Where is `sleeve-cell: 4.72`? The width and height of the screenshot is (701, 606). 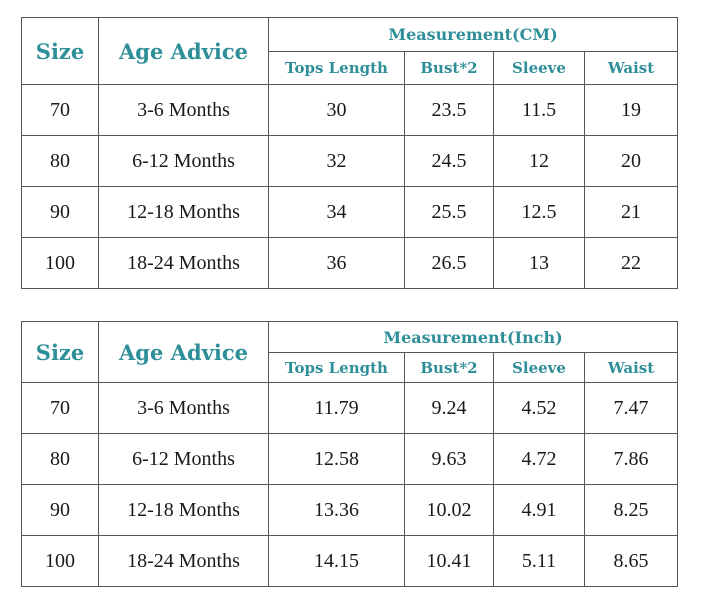
sleeve-cell: 4.72 is located at coordinates (539, 459).